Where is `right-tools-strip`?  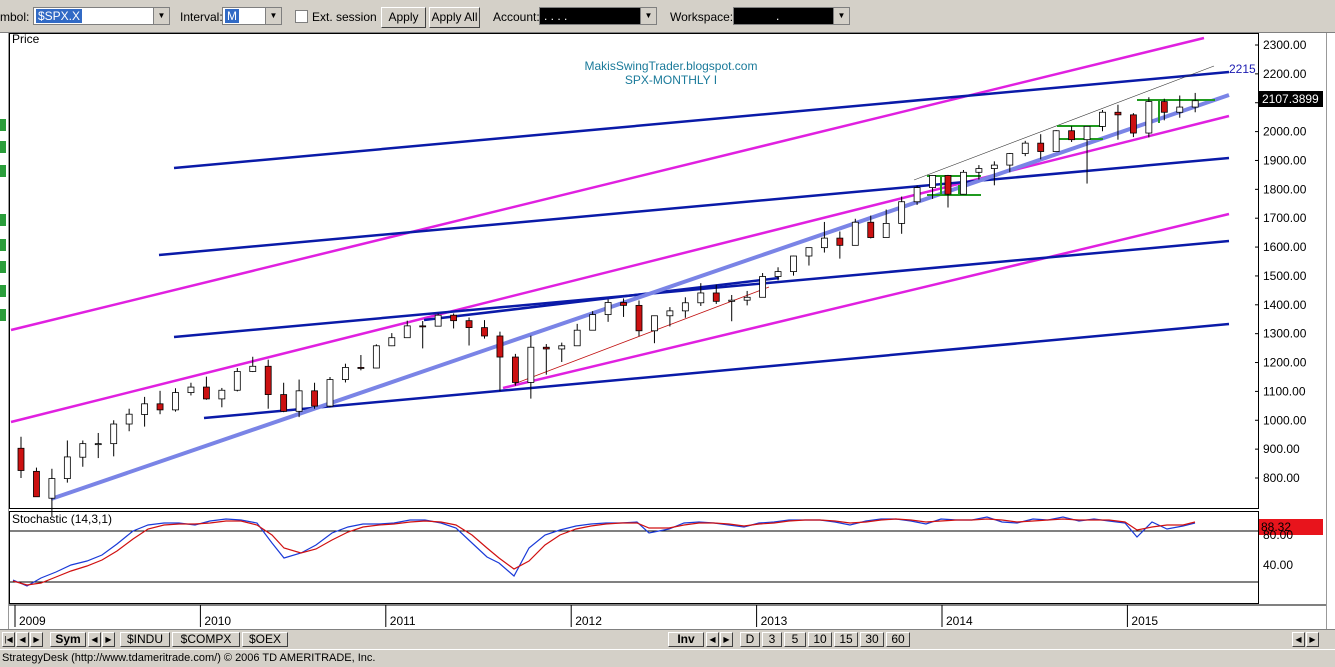
right-tools-strip is located at coordinates (1330, 331).